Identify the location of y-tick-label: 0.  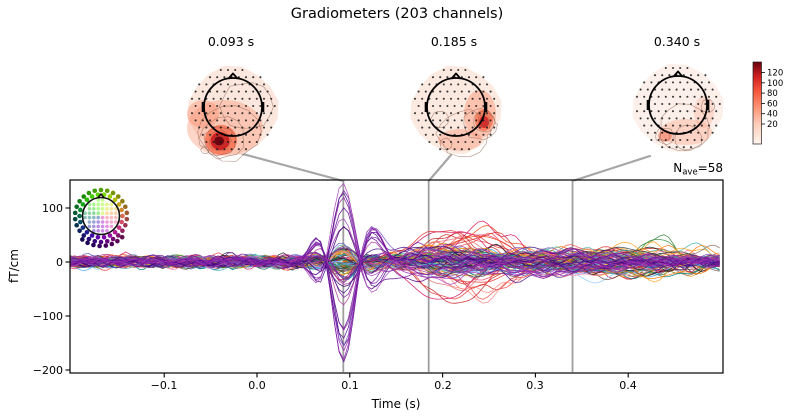
(59, 262).